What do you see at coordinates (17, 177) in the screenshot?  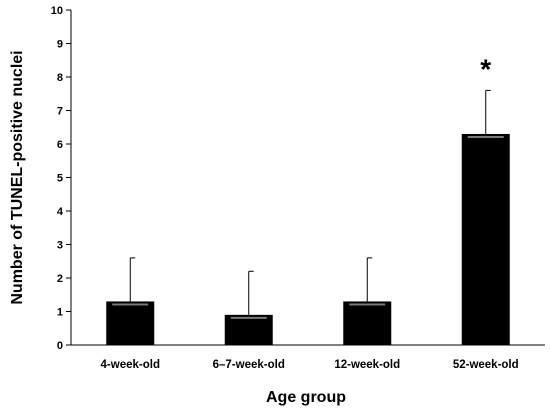 I see `y-axis-title: Number of TUNEL-positive nuclei` at bounding box center [17, 177].